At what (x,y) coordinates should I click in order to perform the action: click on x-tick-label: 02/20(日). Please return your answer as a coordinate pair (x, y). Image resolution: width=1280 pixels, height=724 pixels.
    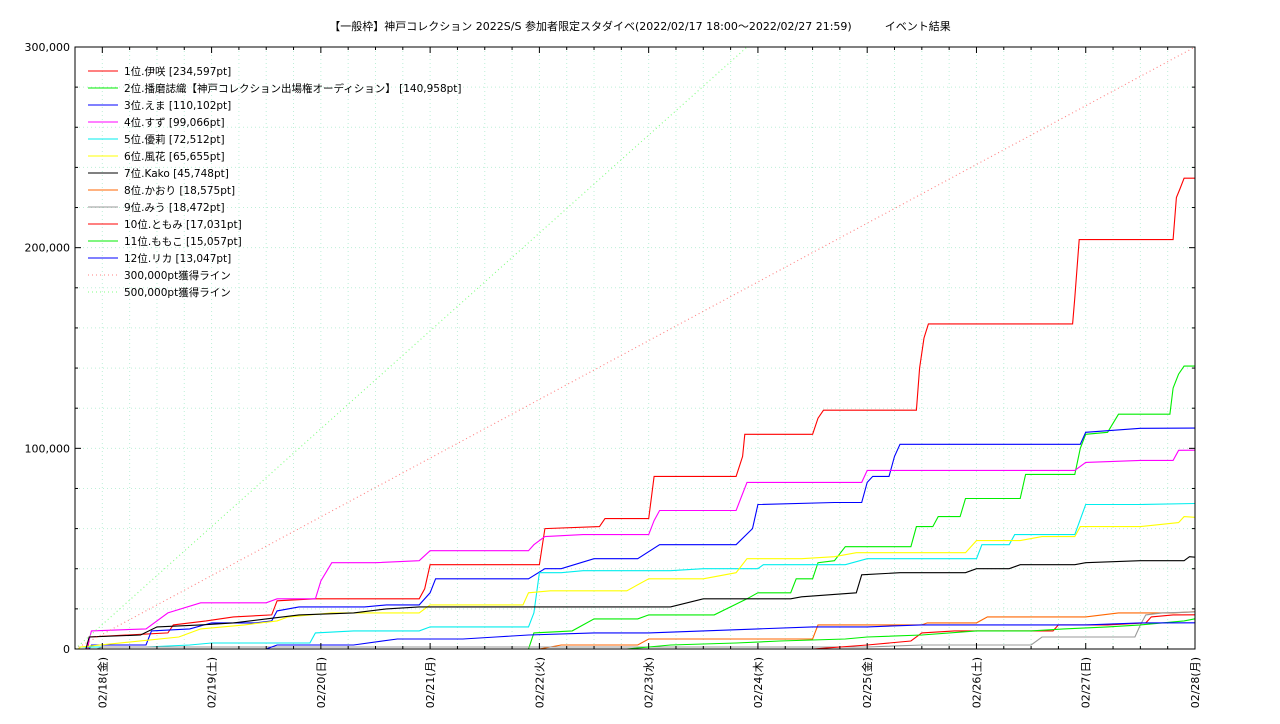
    Looking at the image, I should click on (321, 682).